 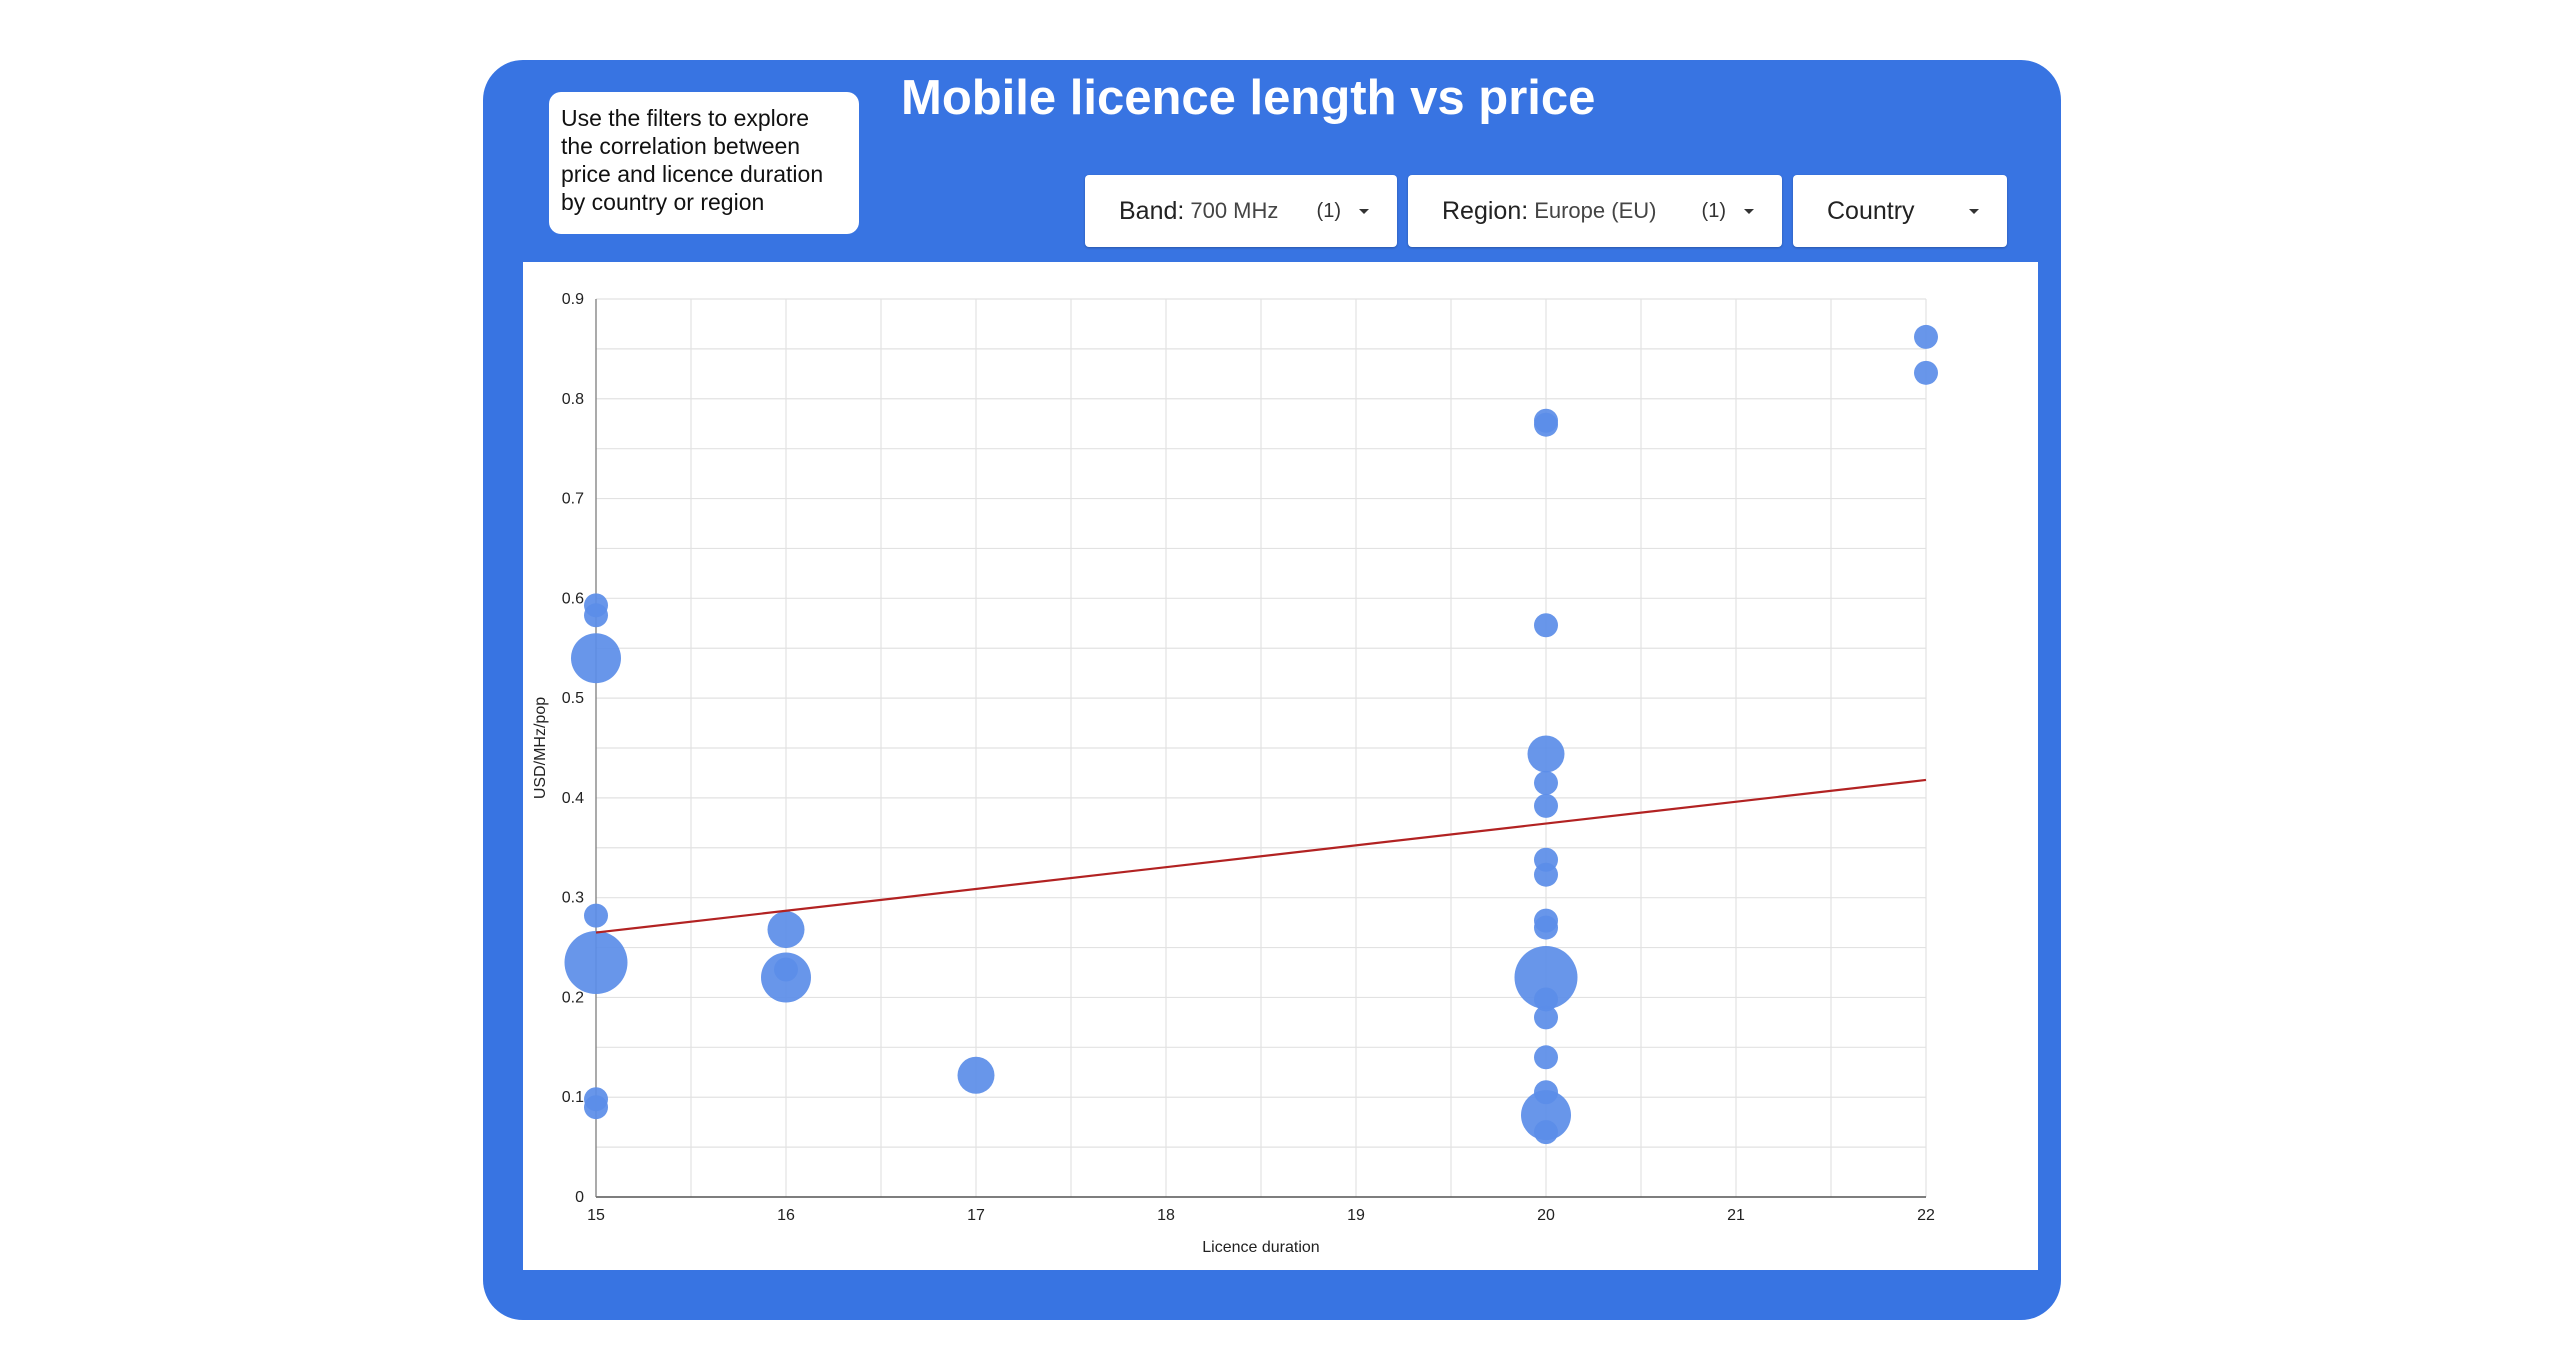 I want to click on y-tick-label: 0.3, so click(x=573, y=898).